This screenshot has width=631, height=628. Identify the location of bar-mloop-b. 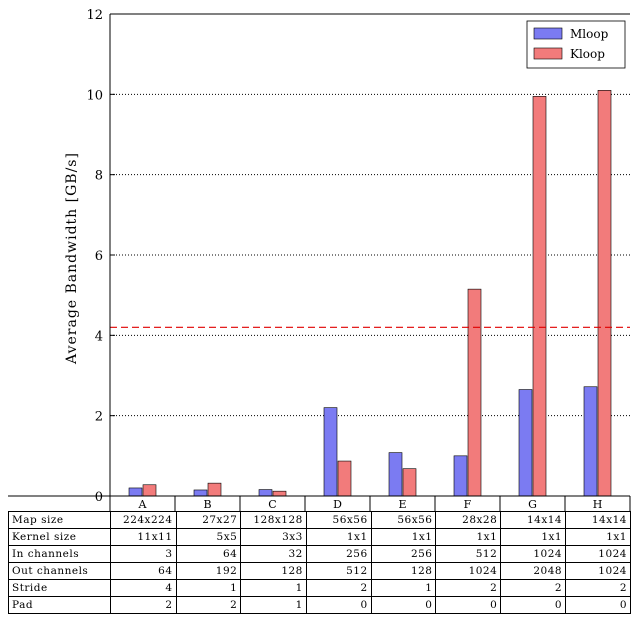
(200, 493).